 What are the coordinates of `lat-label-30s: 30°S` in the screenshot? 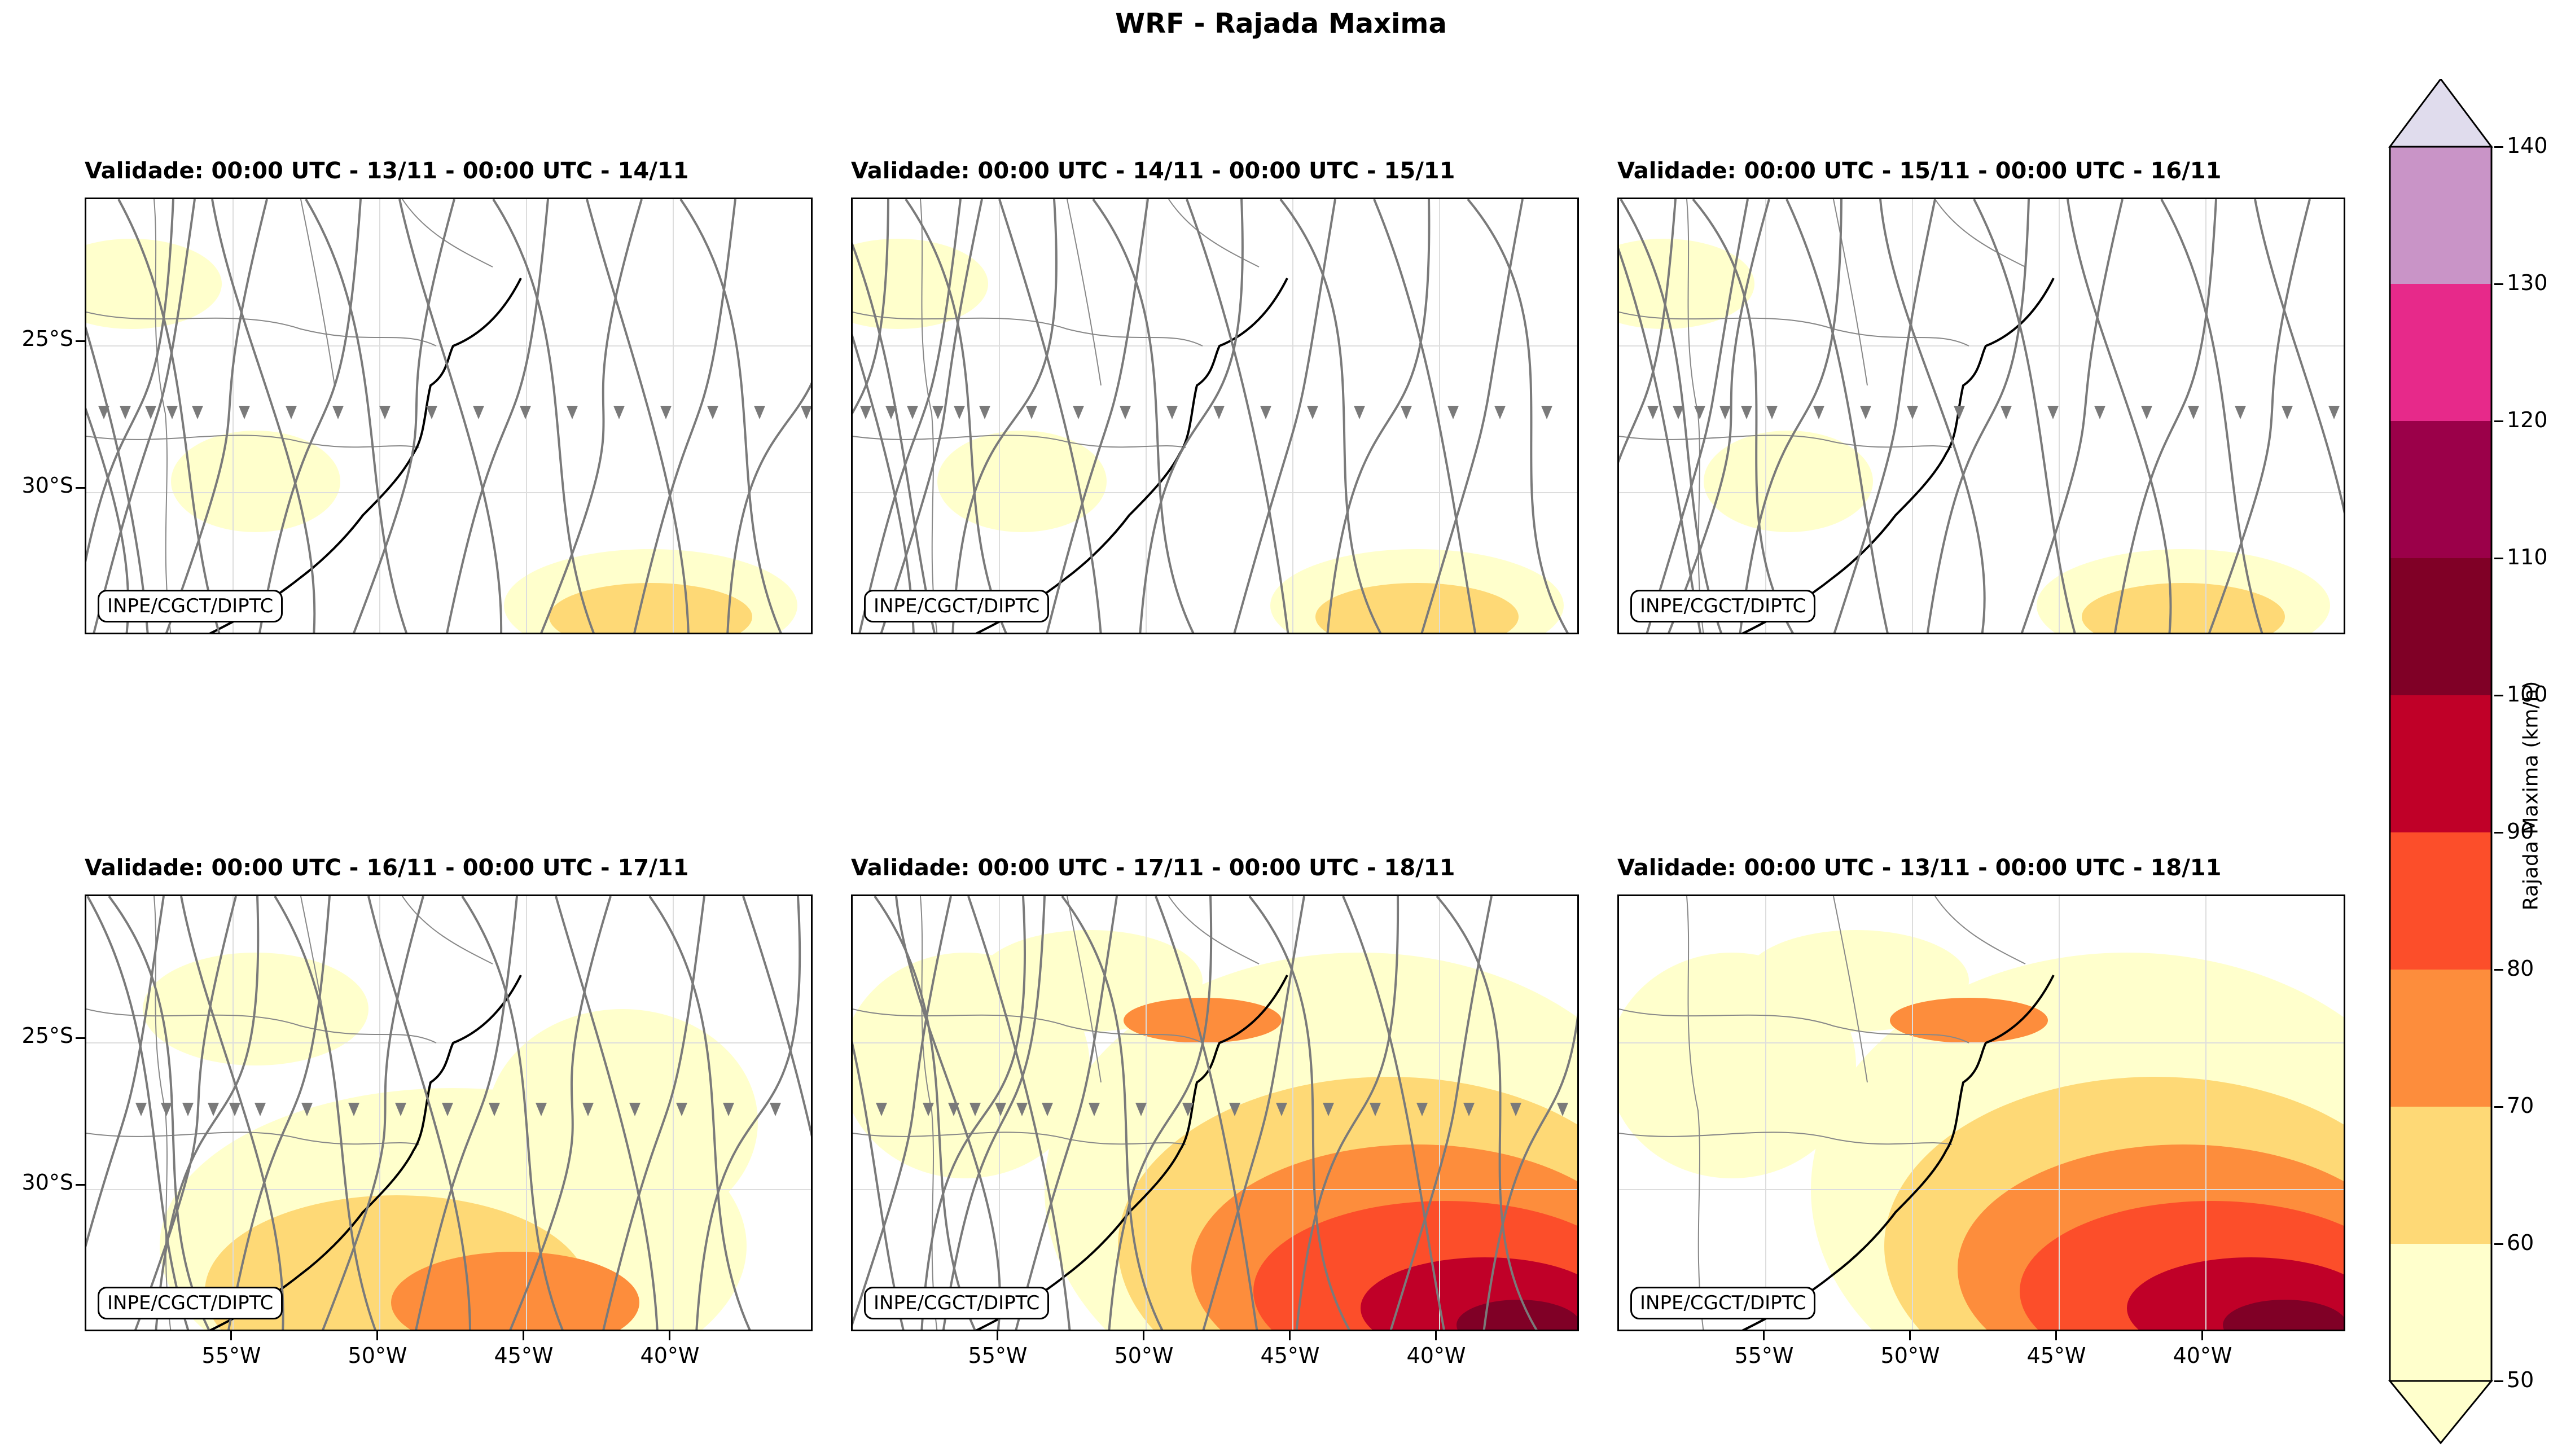 It's located at (47, 485).